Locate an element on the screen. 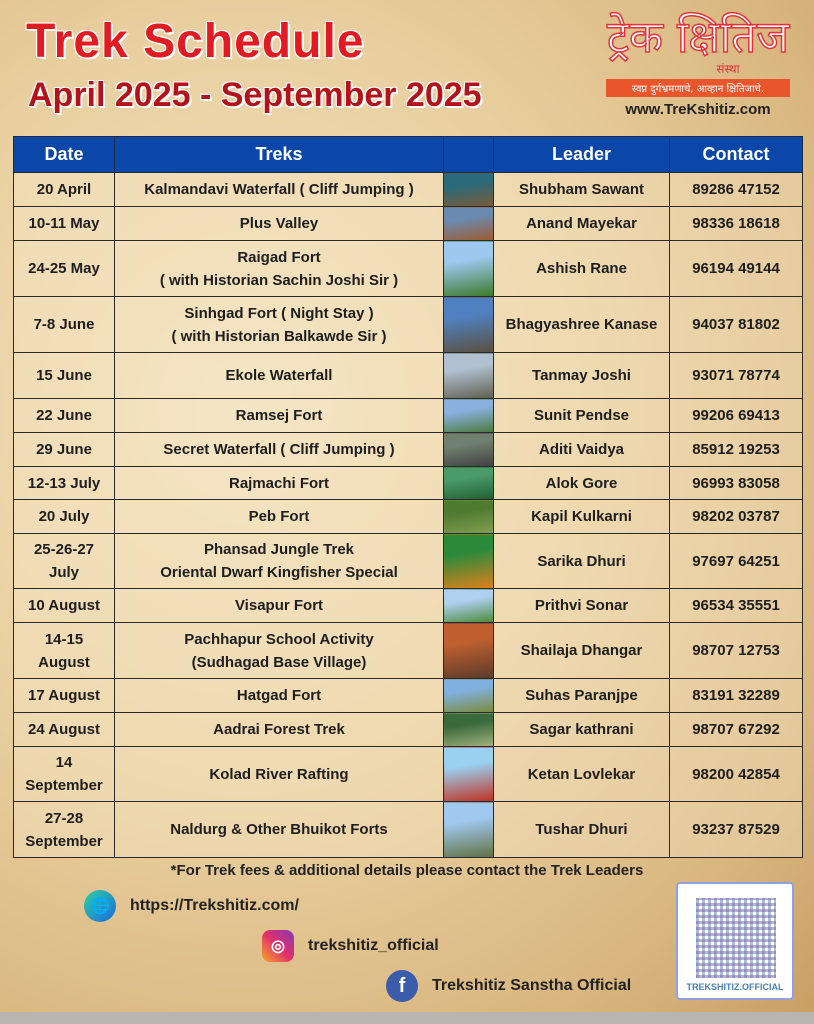 The width and height of the screenshot is (814, 1024). contact-cell: 83191 32289 is located at coordinates (736, 695).